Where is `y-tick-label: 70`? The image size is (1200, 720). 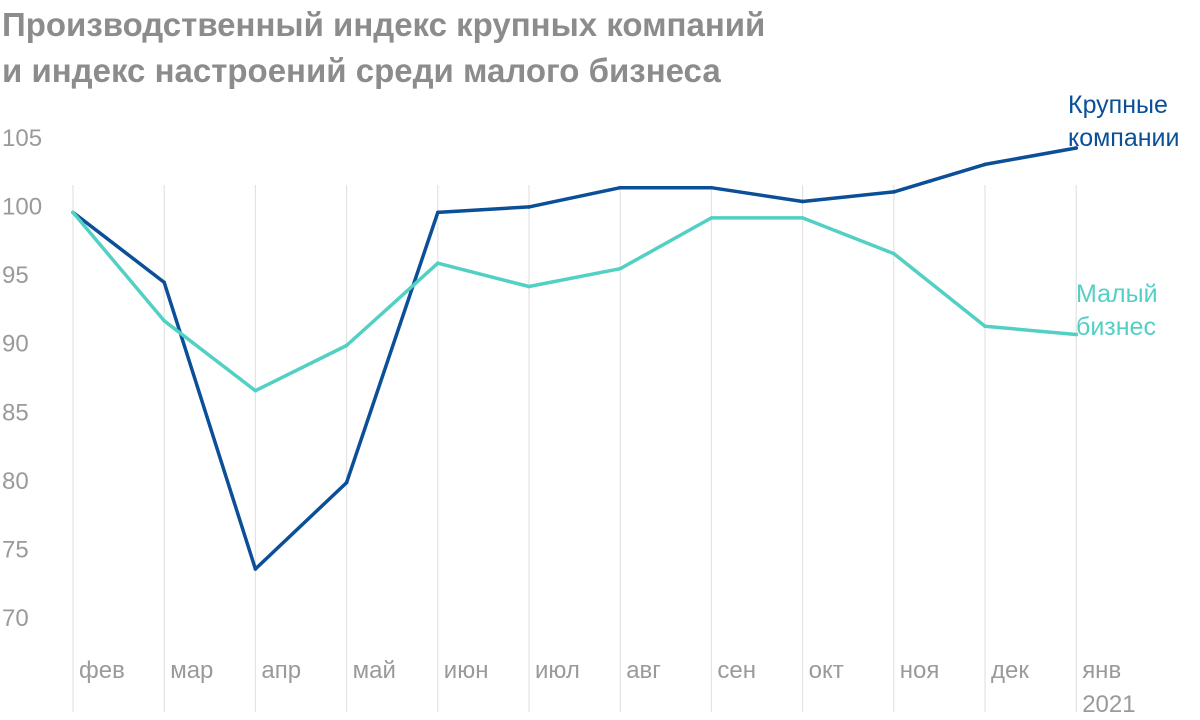
y-tick-label: 70 is located at coordinates (15, 618).